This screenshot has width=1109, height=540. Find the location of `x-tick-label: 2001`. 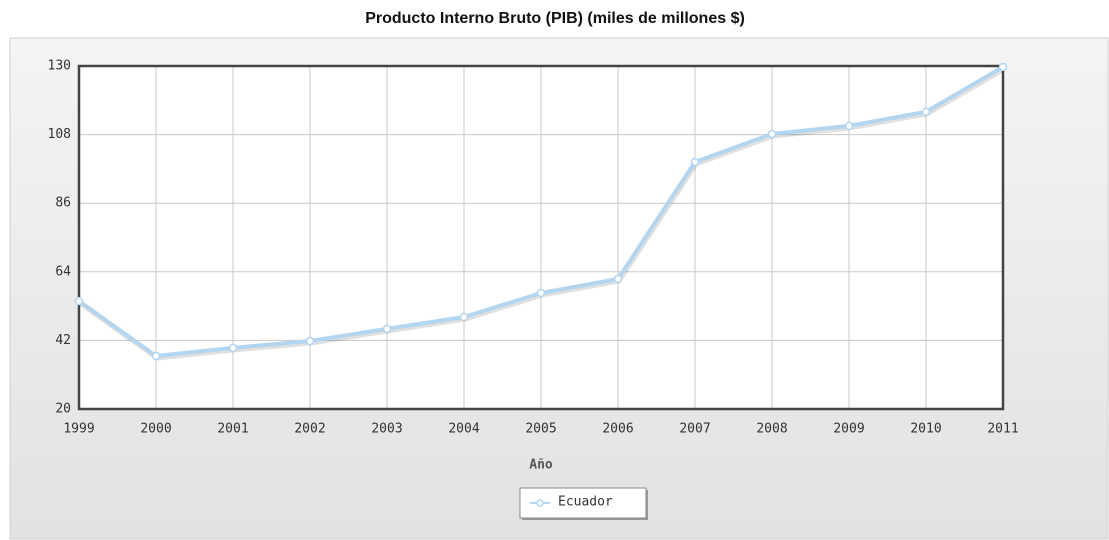

x-tick-label: 2001 is located at coordinates (232, 429).